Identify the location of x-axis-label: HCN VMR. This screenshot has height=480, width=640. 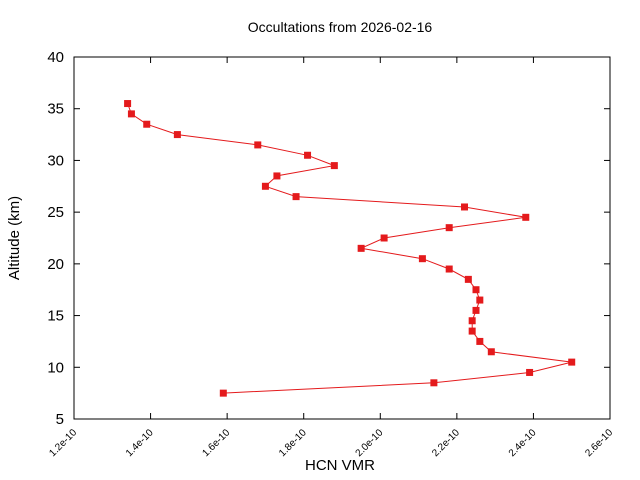
(340, 465).